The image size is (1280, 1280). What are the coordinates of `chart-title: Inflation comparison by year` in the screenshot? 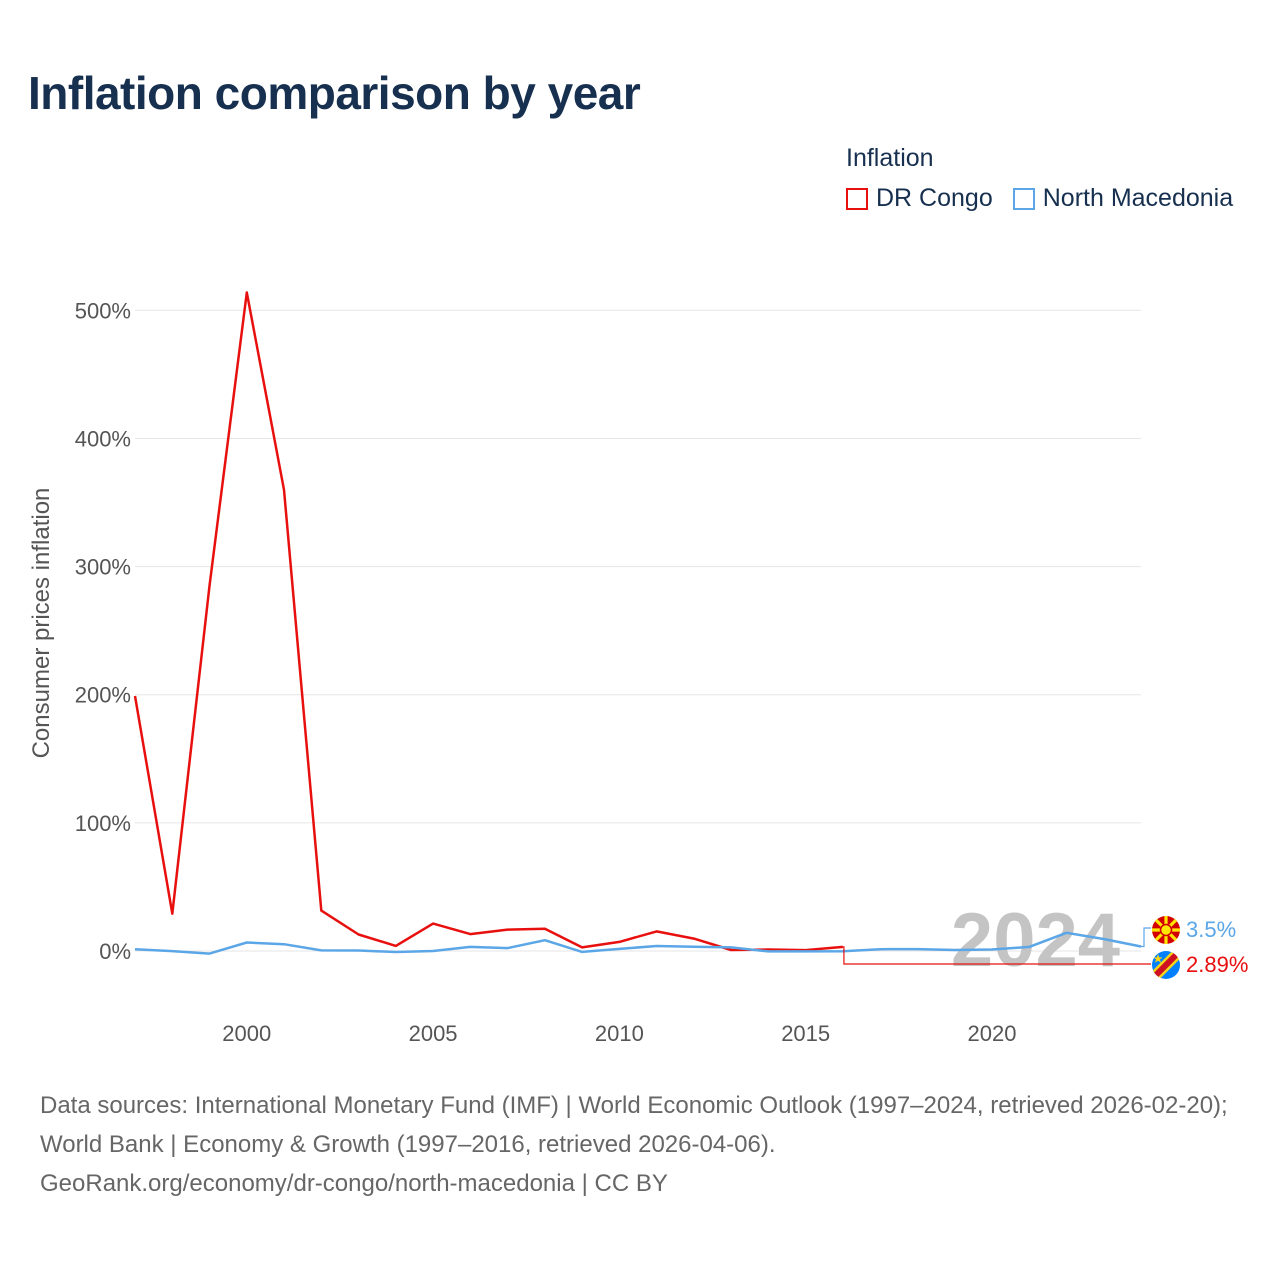 It's located at (334, 93).